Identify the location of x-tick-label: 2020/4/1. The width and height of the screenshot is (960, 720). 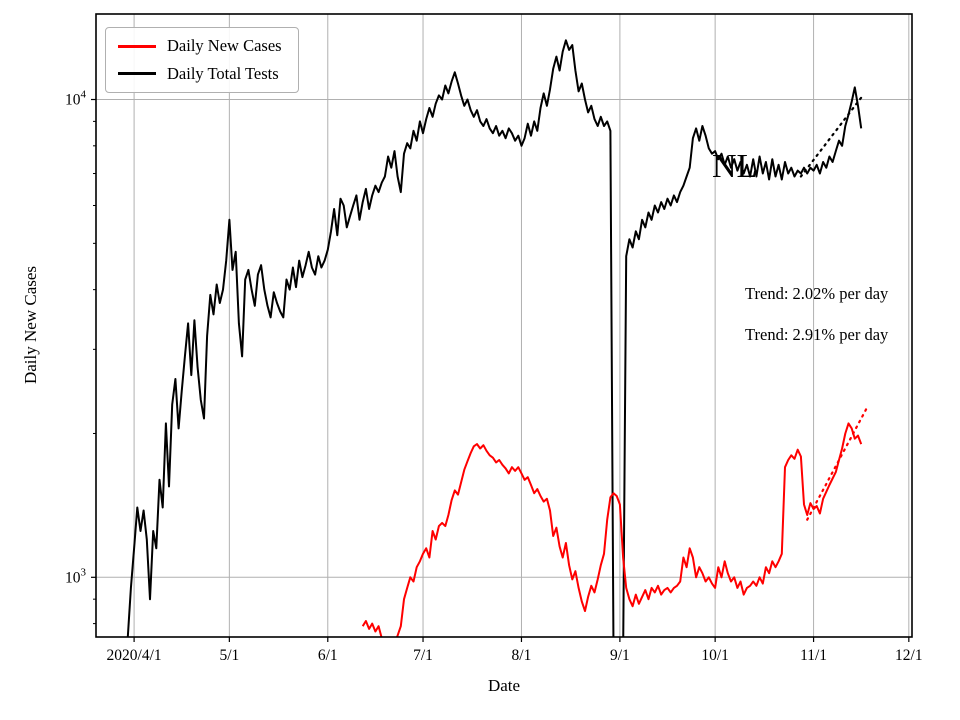
(134, 655).